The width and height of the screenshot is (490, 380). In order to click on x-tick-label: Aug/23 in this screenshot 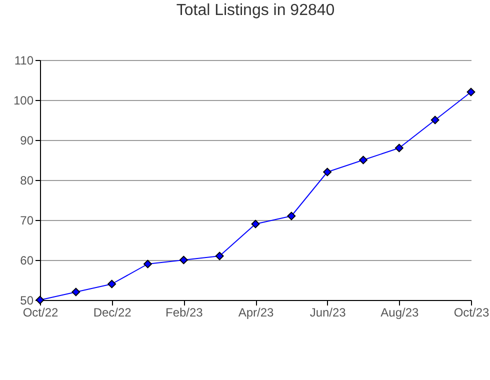, I will do `click(400, 313)`.